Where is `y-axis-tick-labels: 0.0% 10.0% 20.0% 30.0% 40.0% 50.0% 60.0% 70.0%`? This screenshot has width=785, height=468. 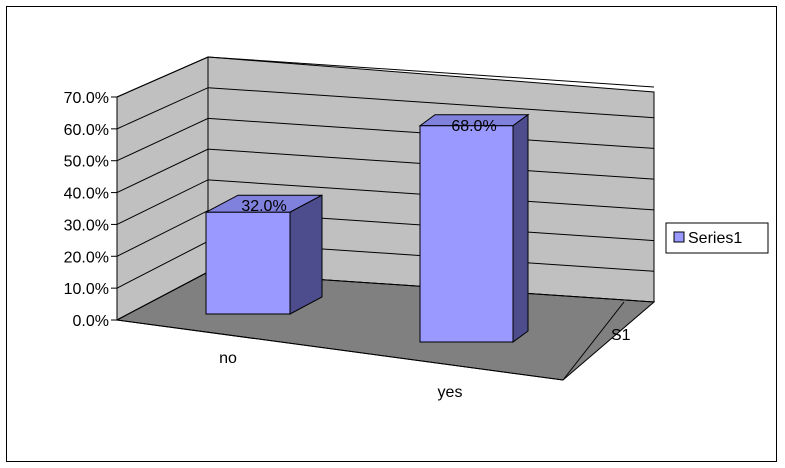 y-axis-tick-labels: 0.0% 10.0% 20.0% 30.0% 40.0% 50.0% 60.0% 70.0% is located at coordinates (86, 210).